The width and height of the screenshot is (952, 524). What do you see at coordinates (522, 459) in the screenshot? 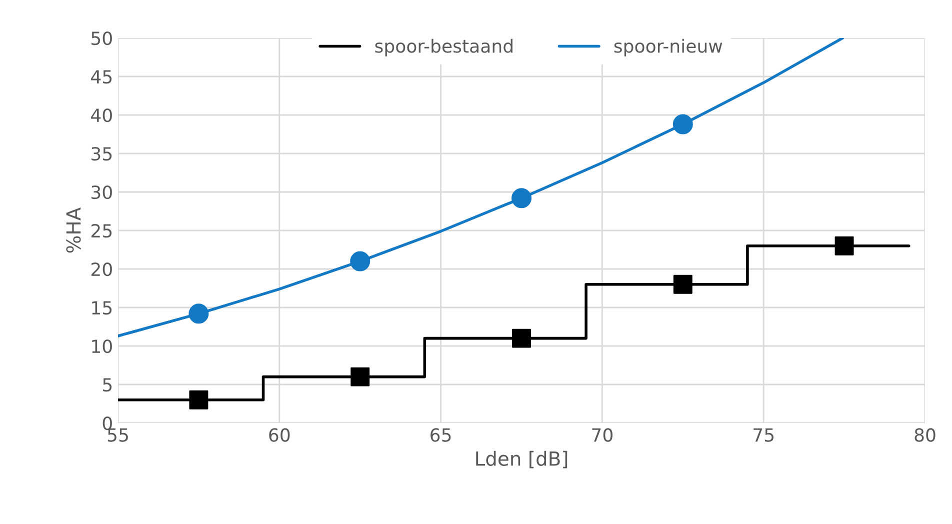
I see `x-axis-title: Lden [dB]` at bounding box center [522, 459].